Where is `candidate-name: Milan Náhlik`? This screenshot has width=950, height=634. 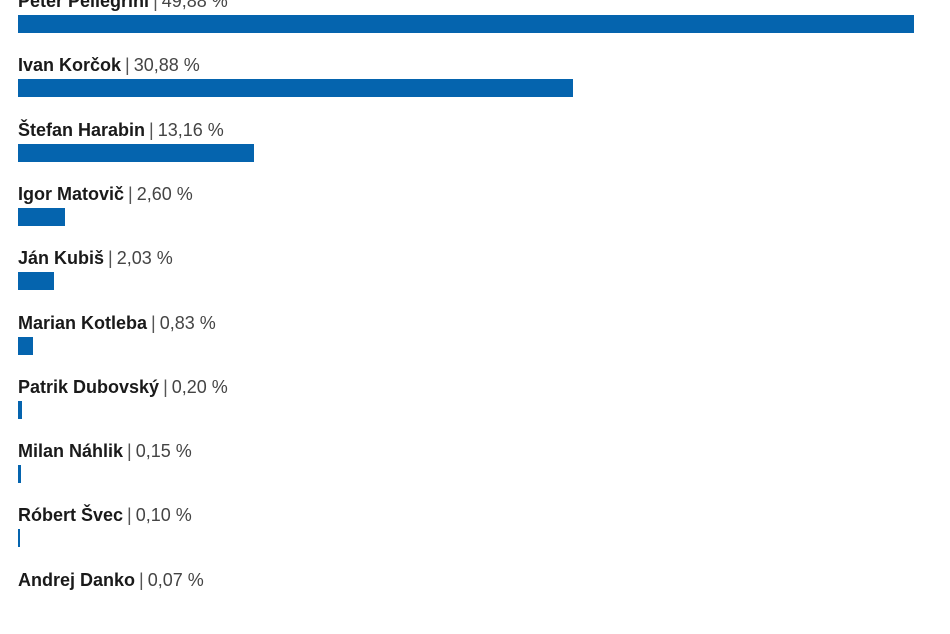 candidate-name: Milan Náhlik is located at coordinates (71, 451).